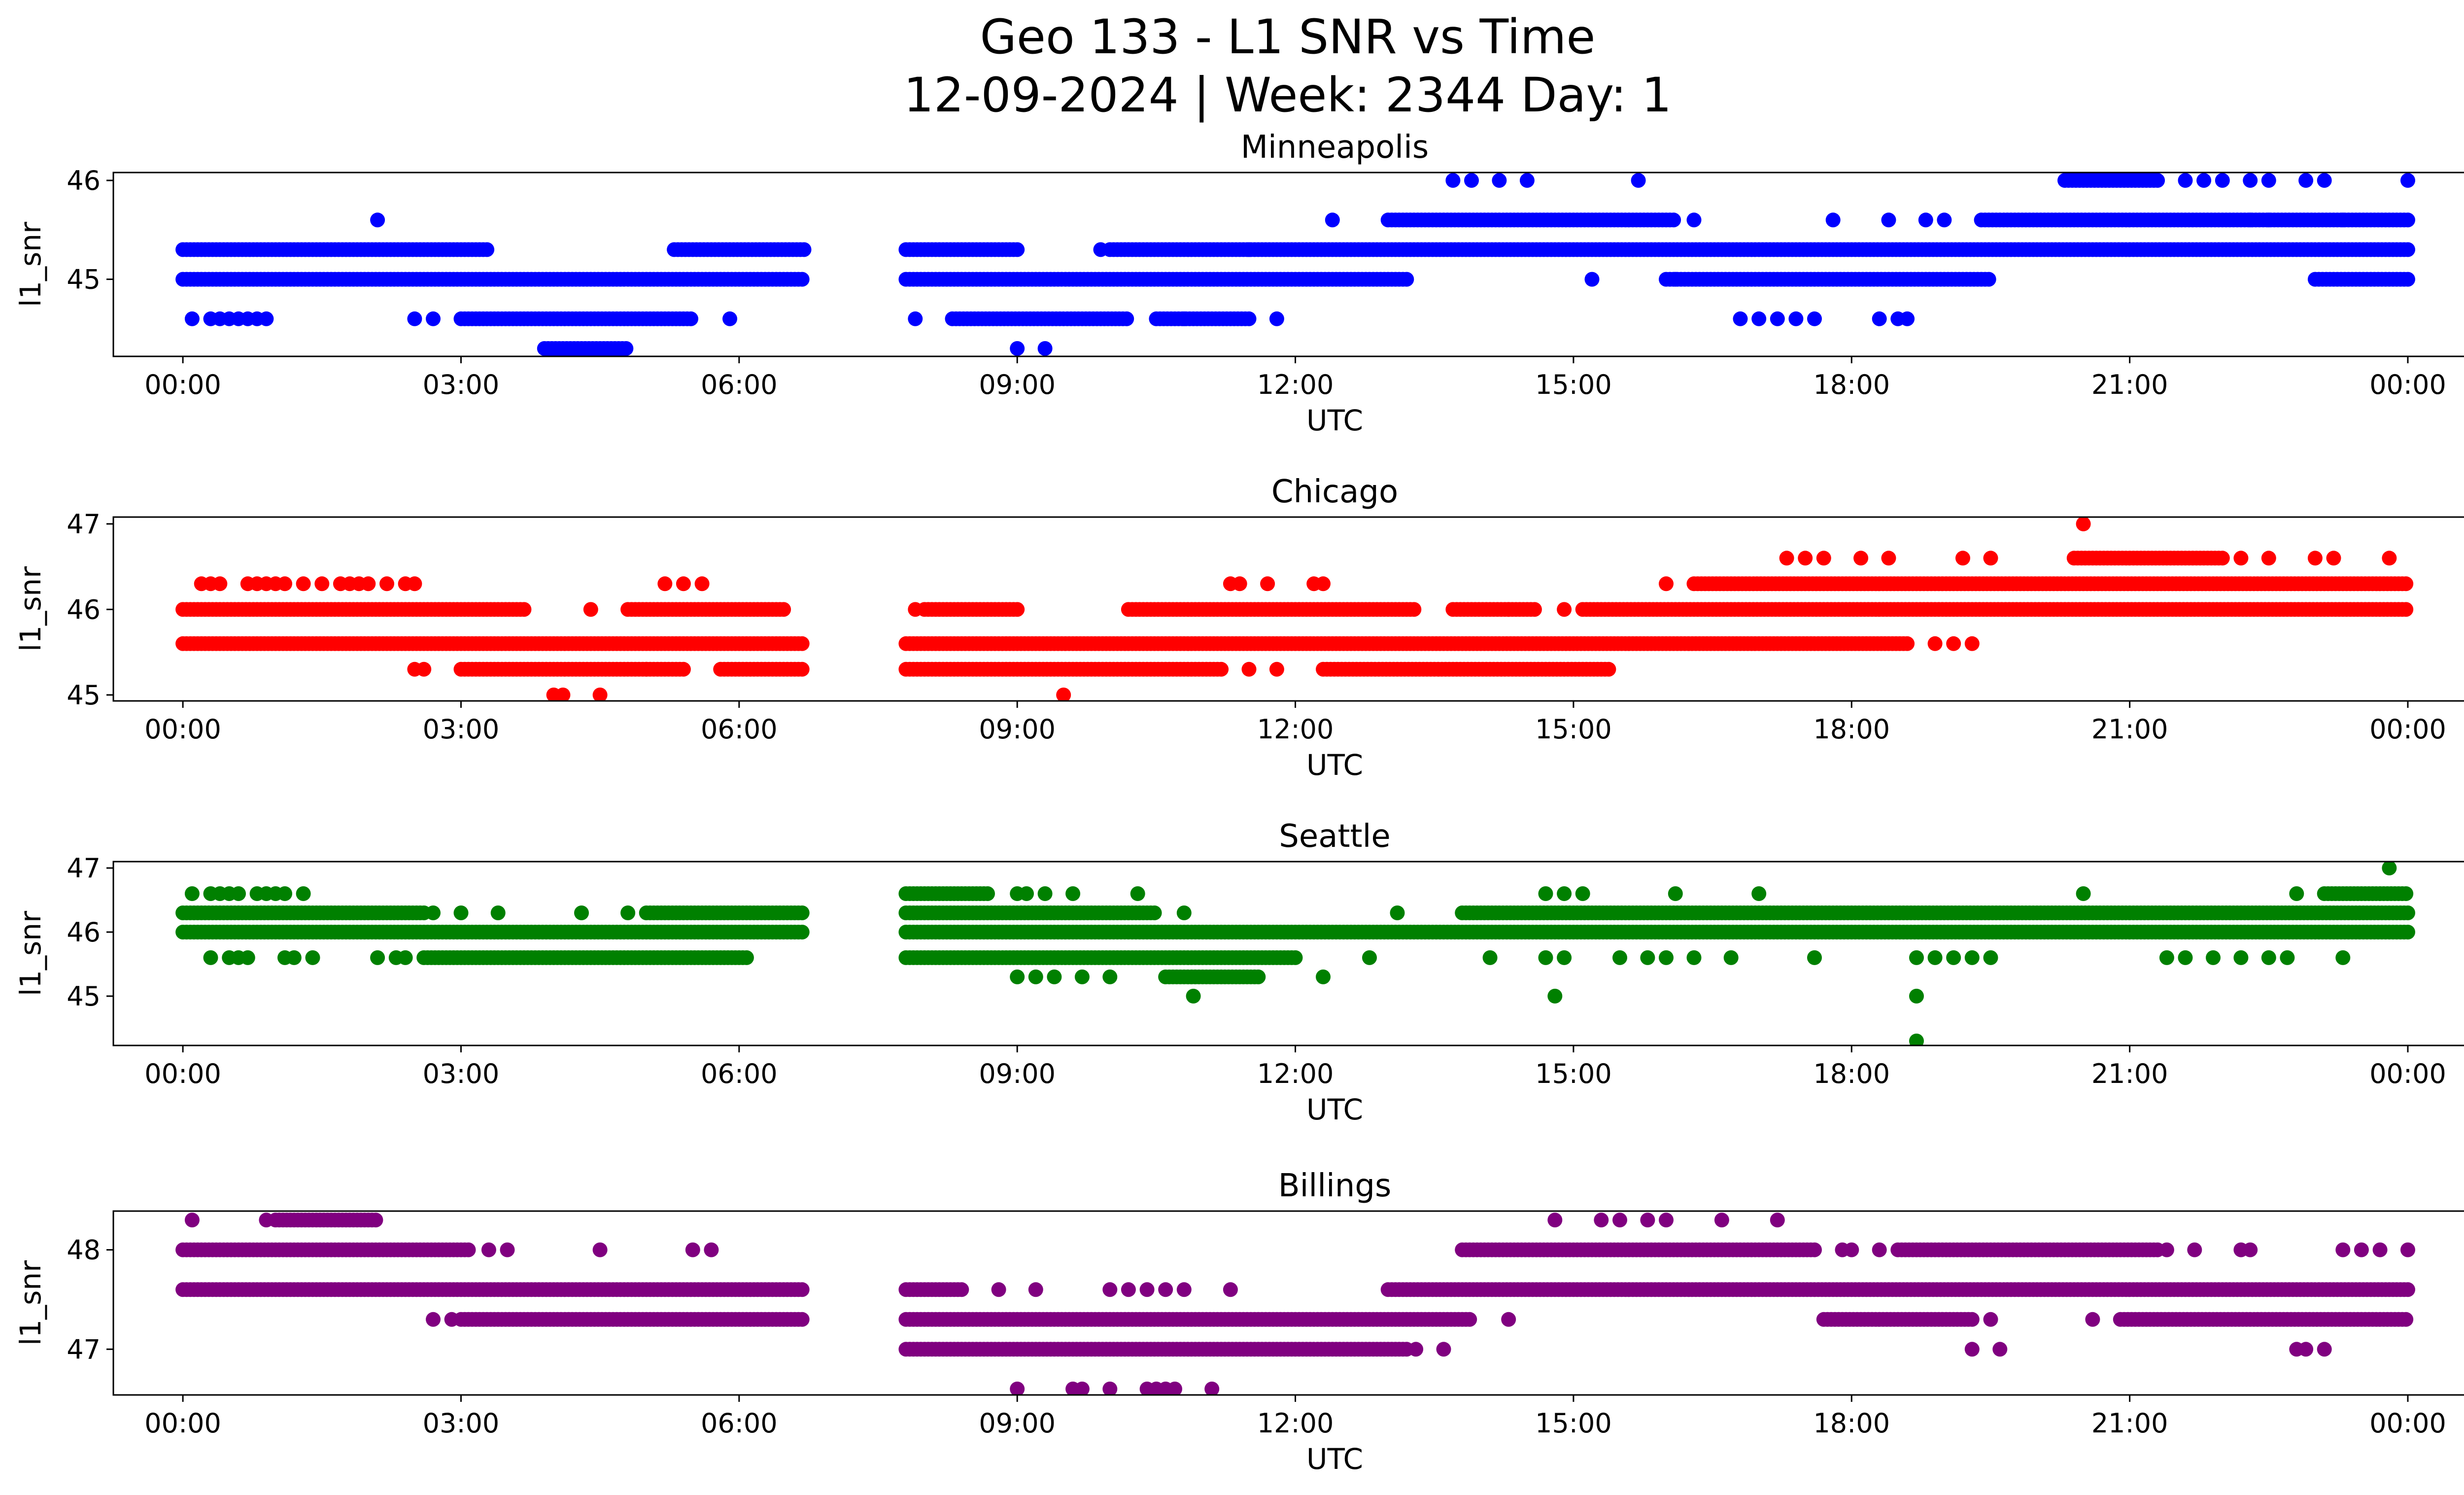 The width and height of the screenshot is (2464, 1495). Describe the element at coordinates (1335, 147) in the screenshot. I see `subplot-title: Minneapolis` at that location.